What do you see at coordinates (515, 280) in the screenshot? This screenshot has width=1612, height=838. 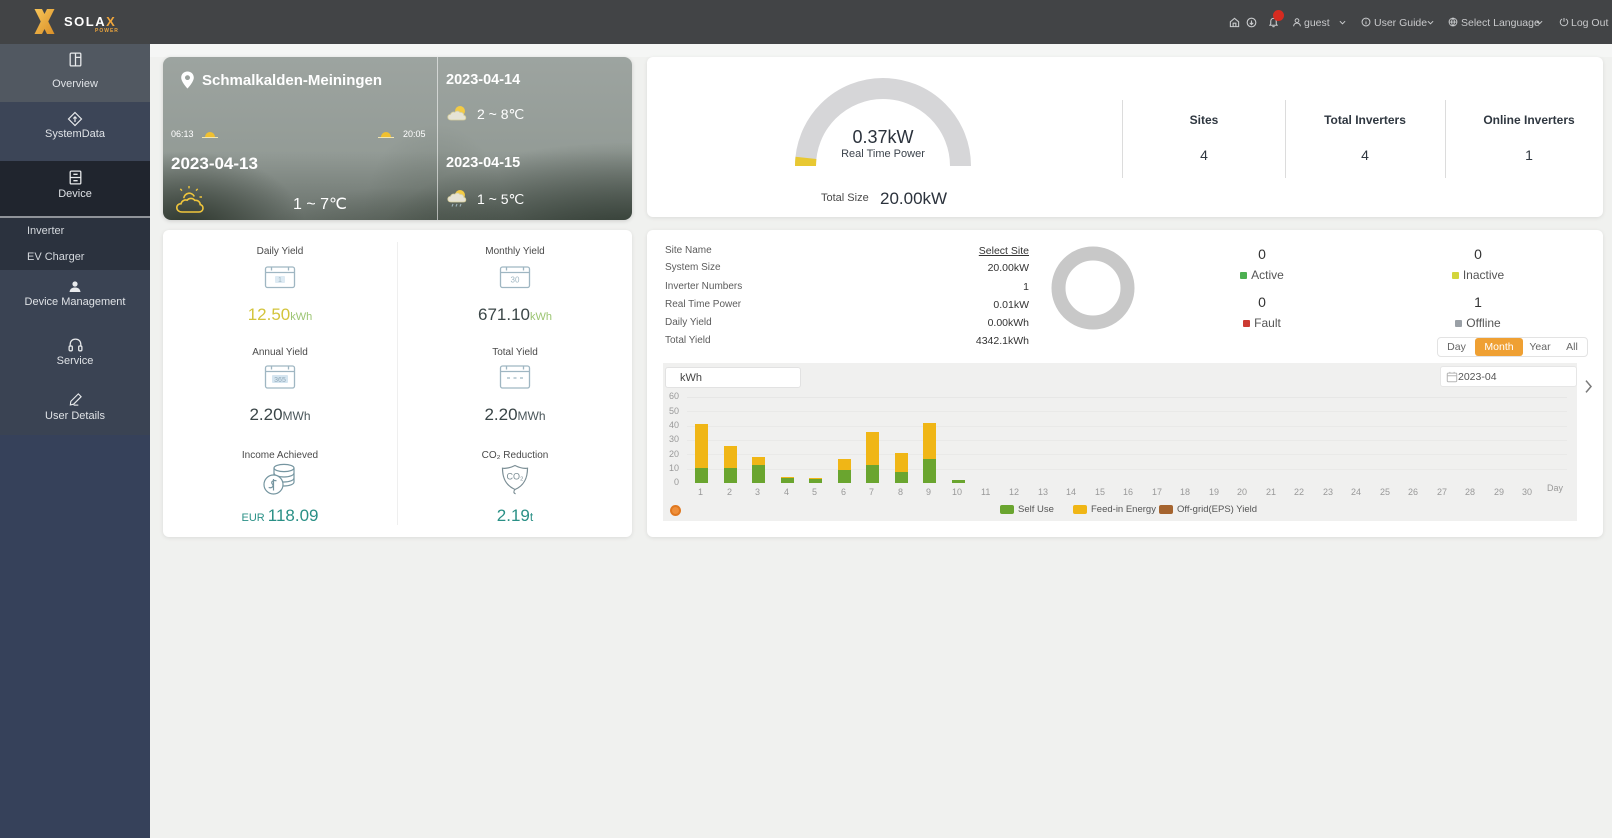 I see `svg-text: 30` at bounding box center [515, 280].